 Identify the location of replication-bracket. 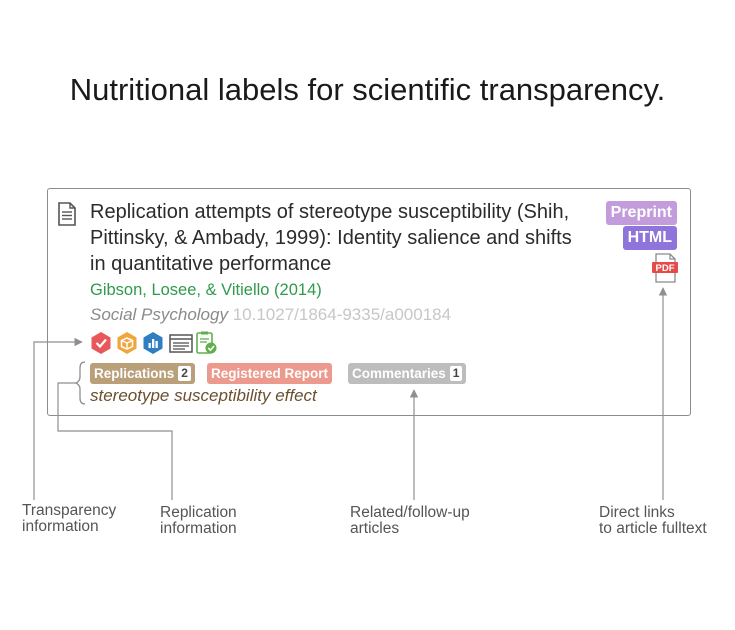
(80, 383).